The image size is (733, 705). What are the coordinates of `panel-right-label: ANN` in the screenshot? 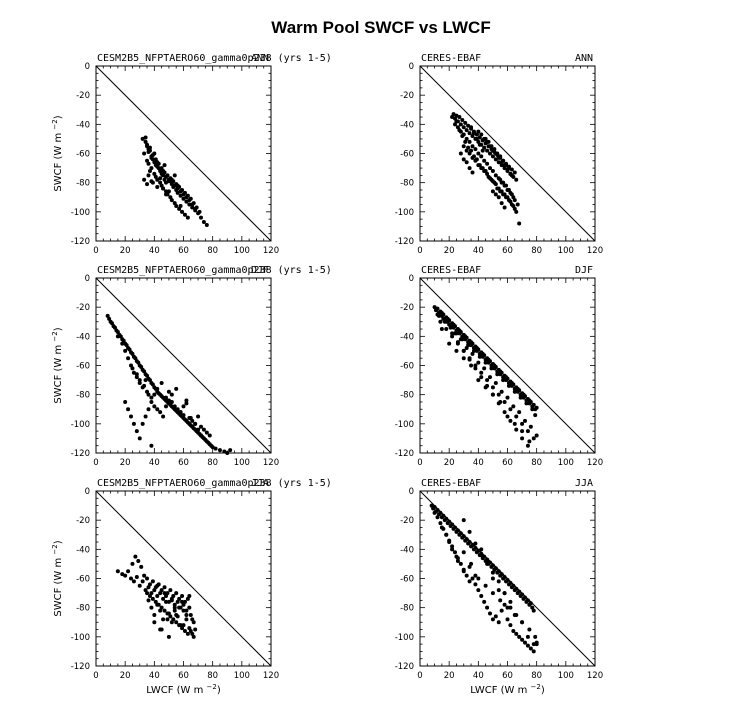 It's located at (260, 58).